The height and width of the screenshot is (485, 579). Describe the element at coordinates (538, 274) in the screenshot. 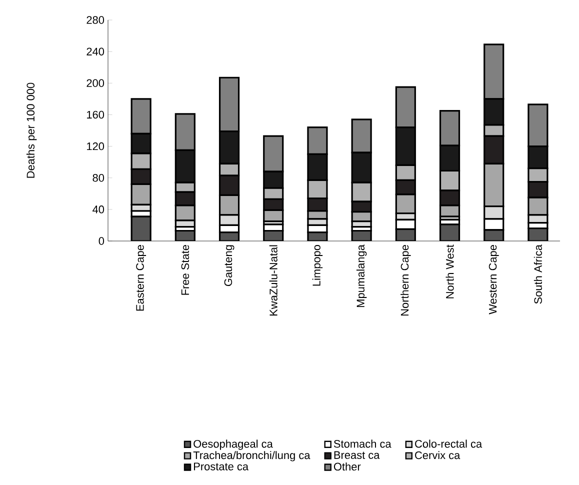

I see `x-tick-label: South Africa` at that location.